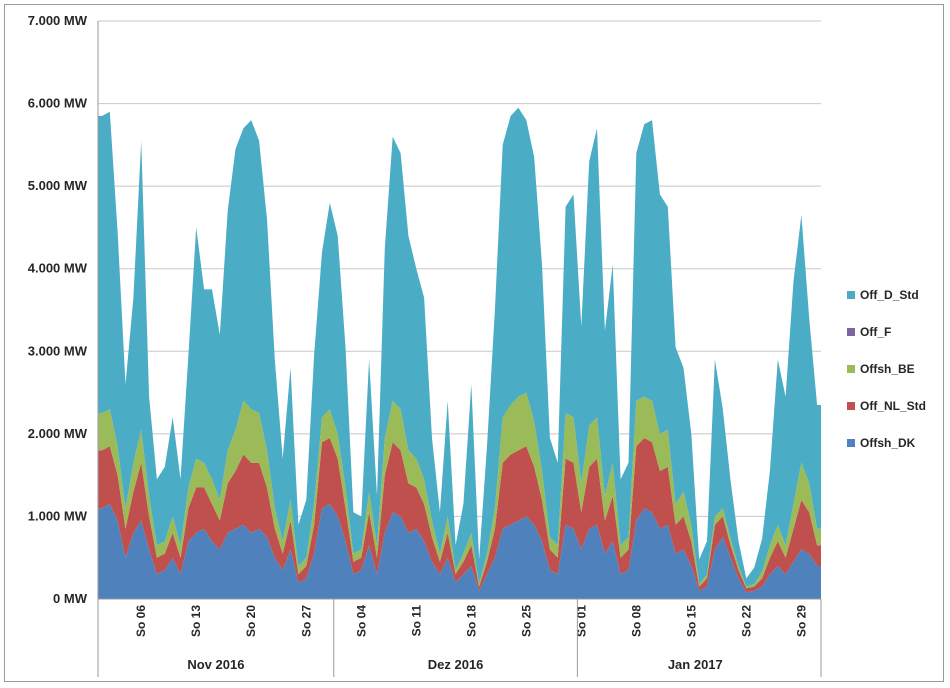  I want to click on x-tick-label: So 04, so click(361, 621).